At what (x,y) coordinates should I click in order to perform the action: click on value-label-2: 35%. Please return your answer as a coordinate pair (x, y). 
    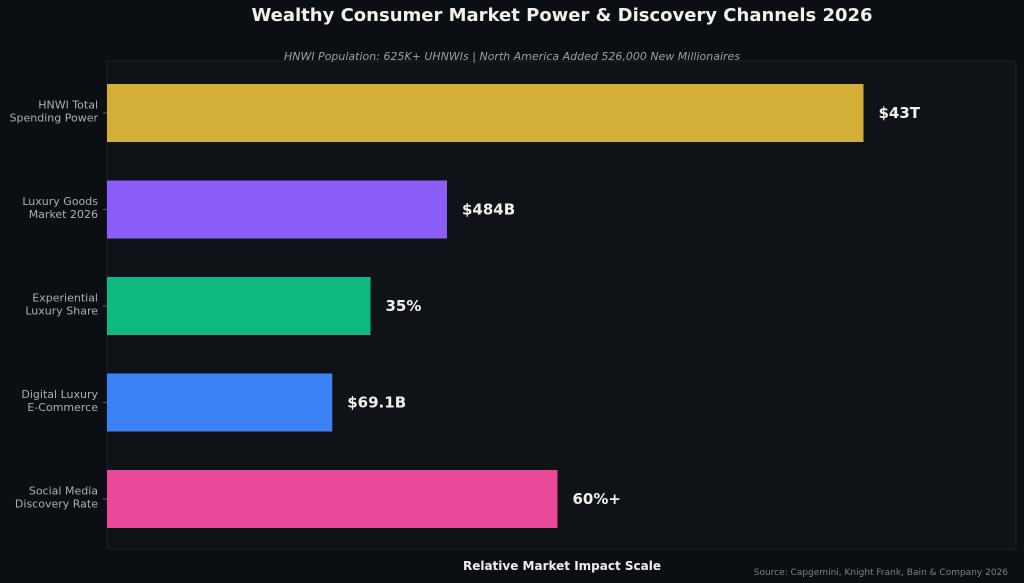
    Looking at the image, I should click on (404, 306).